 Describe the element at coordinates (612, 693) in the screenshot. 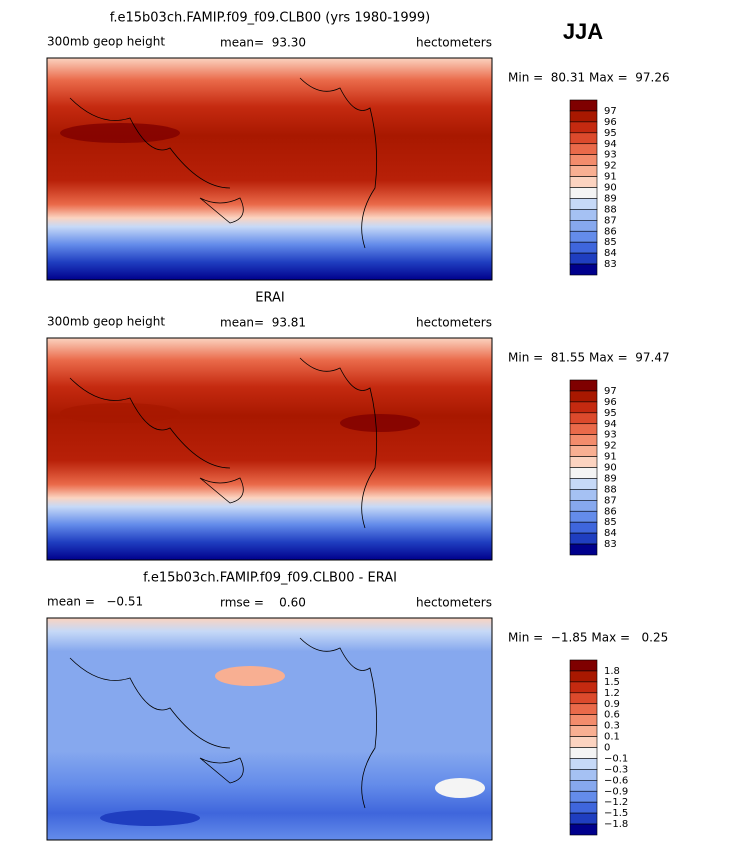

I see `colorbar-label: 1.2` at that location.